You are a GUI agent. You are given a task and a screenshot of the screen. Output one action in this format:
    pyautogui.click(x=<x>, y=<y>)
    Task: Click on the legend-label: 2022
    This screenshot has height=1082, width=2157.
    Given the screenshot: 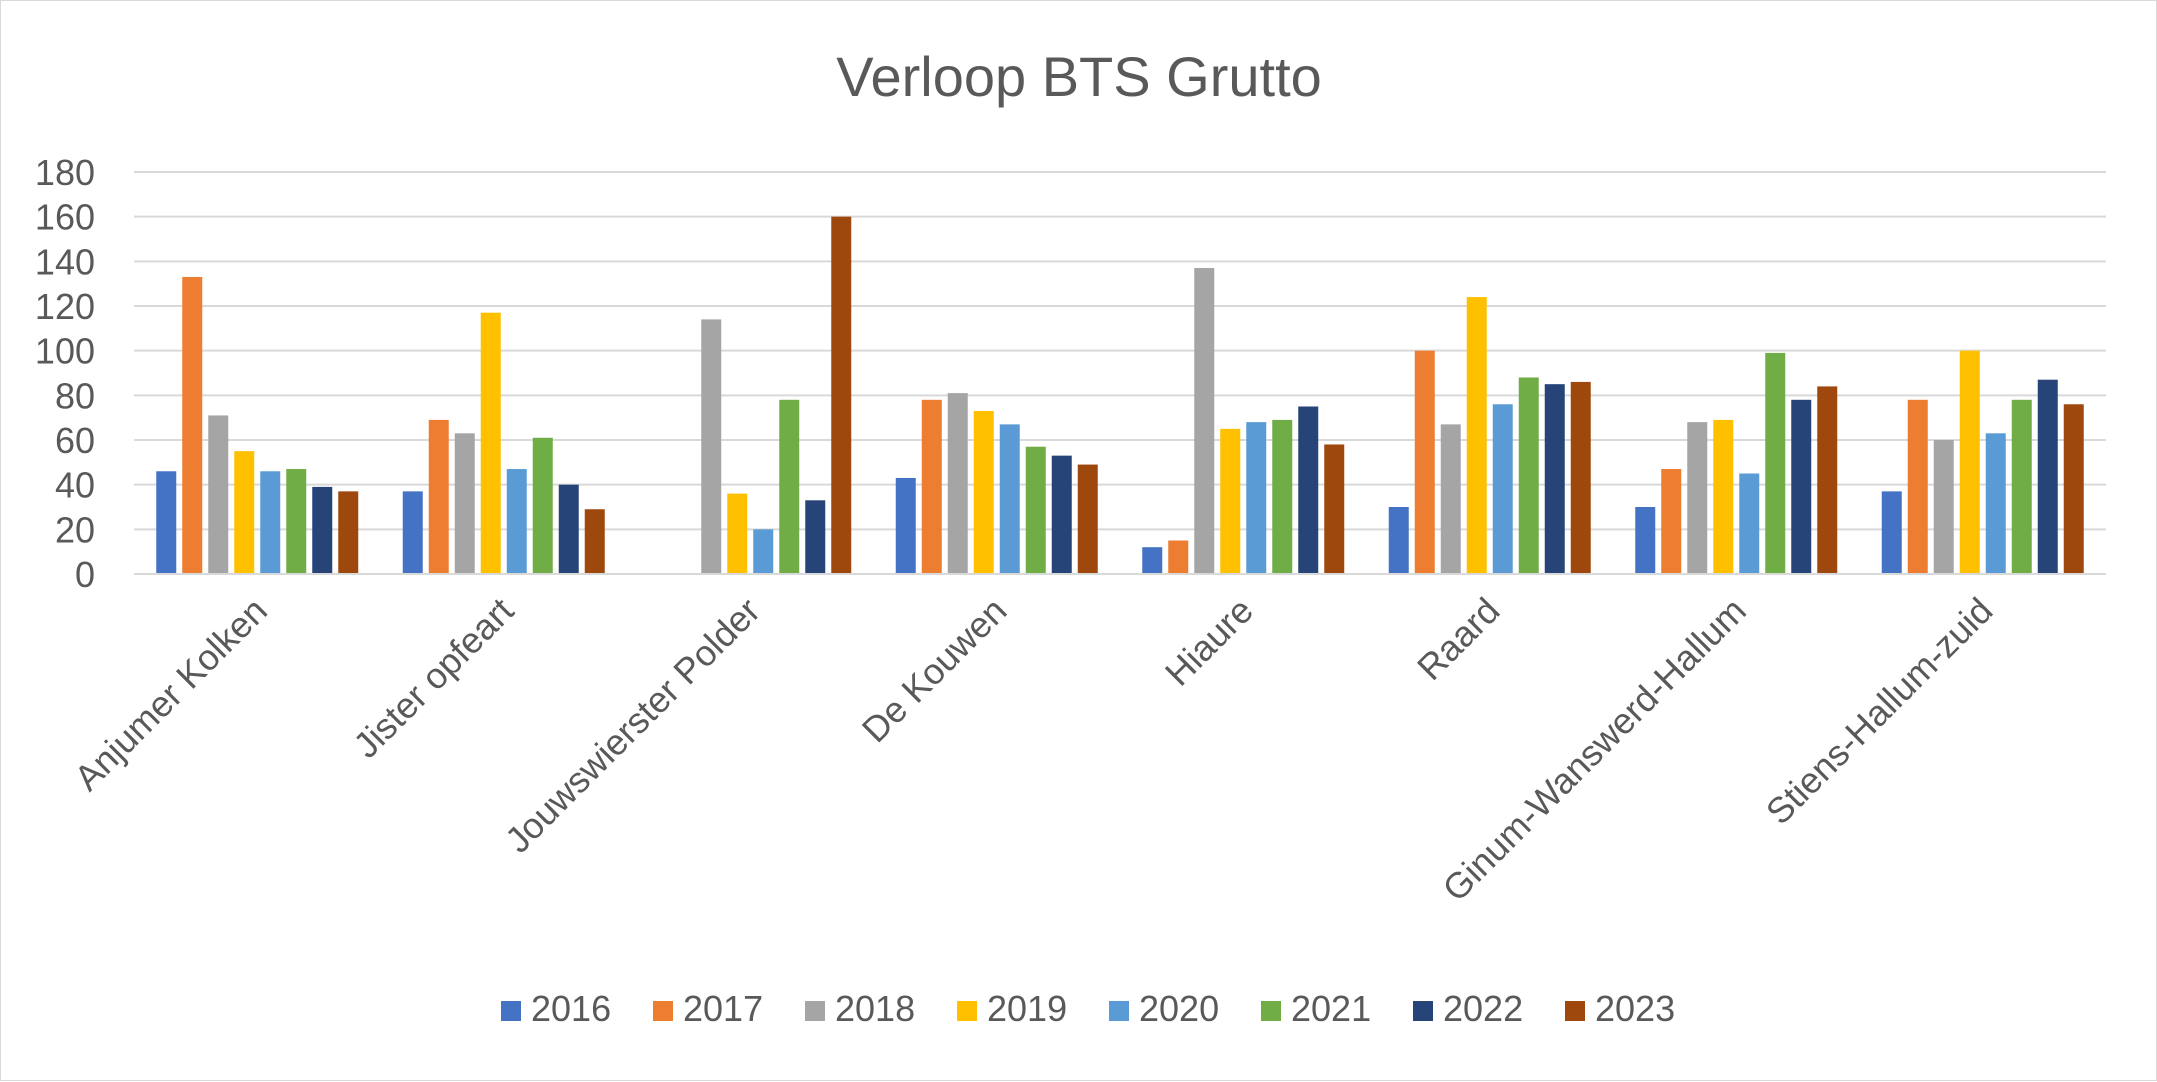 What is the action you would take?
    pyautogui.click(x=1483, y=1008)
    